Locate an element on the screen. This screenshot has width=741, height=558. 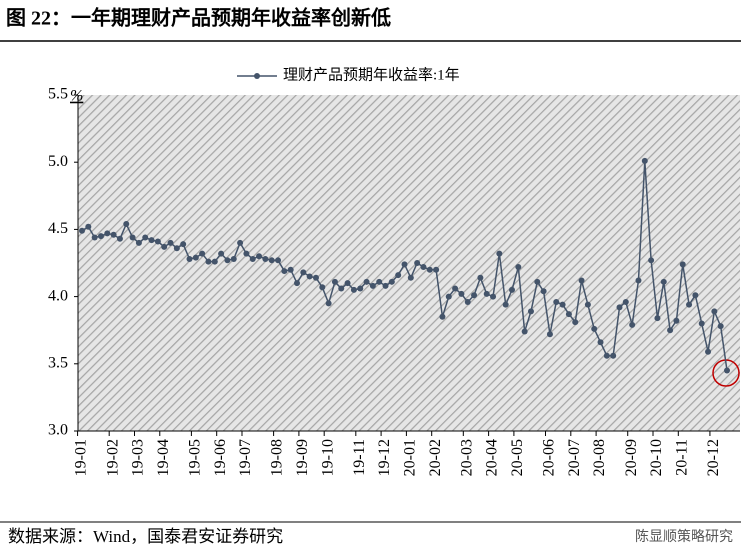
y-tick-label: 5.5 is located at coordinates (58, 94).